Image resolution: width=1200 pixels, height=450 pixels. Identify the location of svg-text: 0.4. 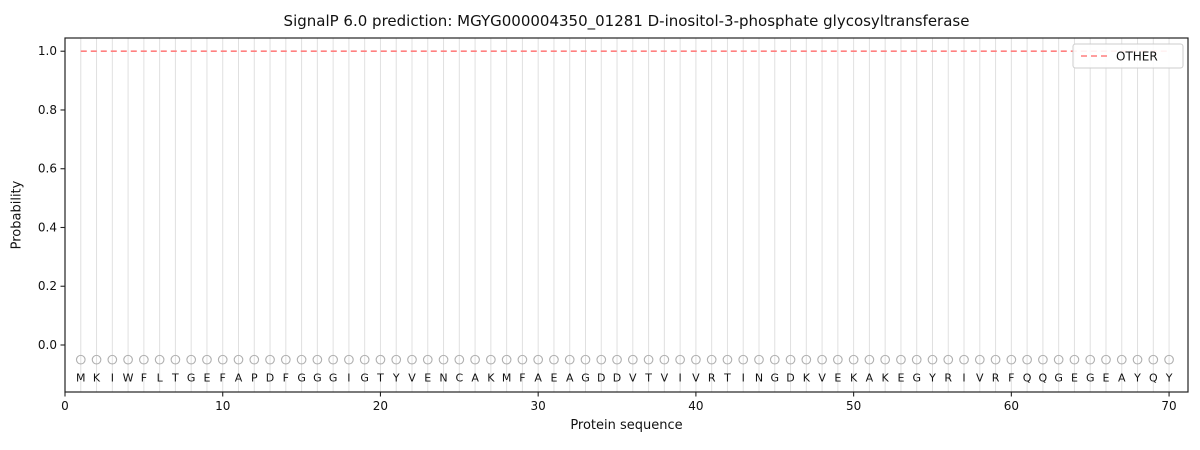
(47, 227).